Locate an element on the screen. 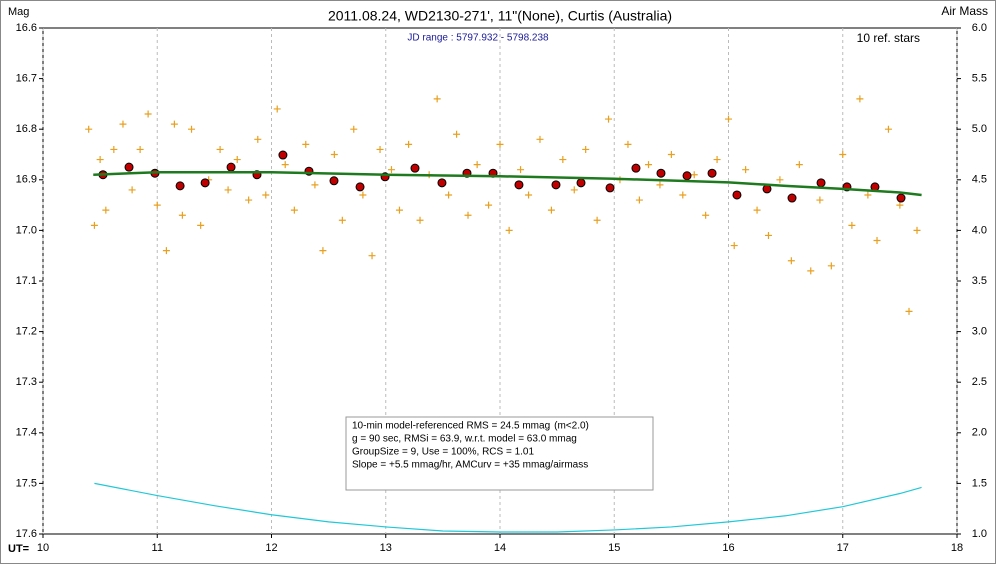 Image resolution: width=996 pixels, height=564 pixels. info-box is located at coordinates (499, 453).